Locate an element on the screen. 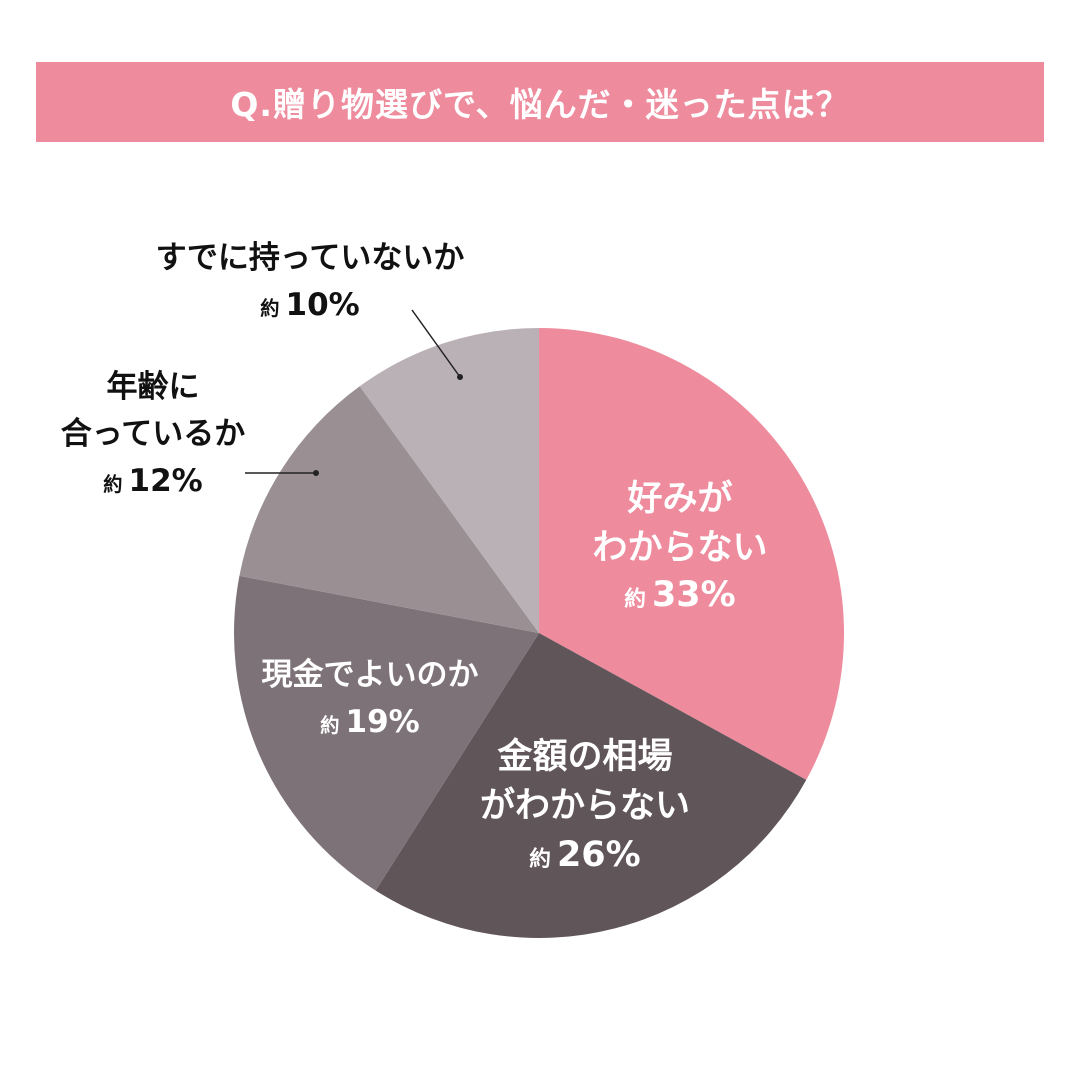 This screenshot has width=1080, height=1080. leader-line-10pct is located at coordinates (437, 344).